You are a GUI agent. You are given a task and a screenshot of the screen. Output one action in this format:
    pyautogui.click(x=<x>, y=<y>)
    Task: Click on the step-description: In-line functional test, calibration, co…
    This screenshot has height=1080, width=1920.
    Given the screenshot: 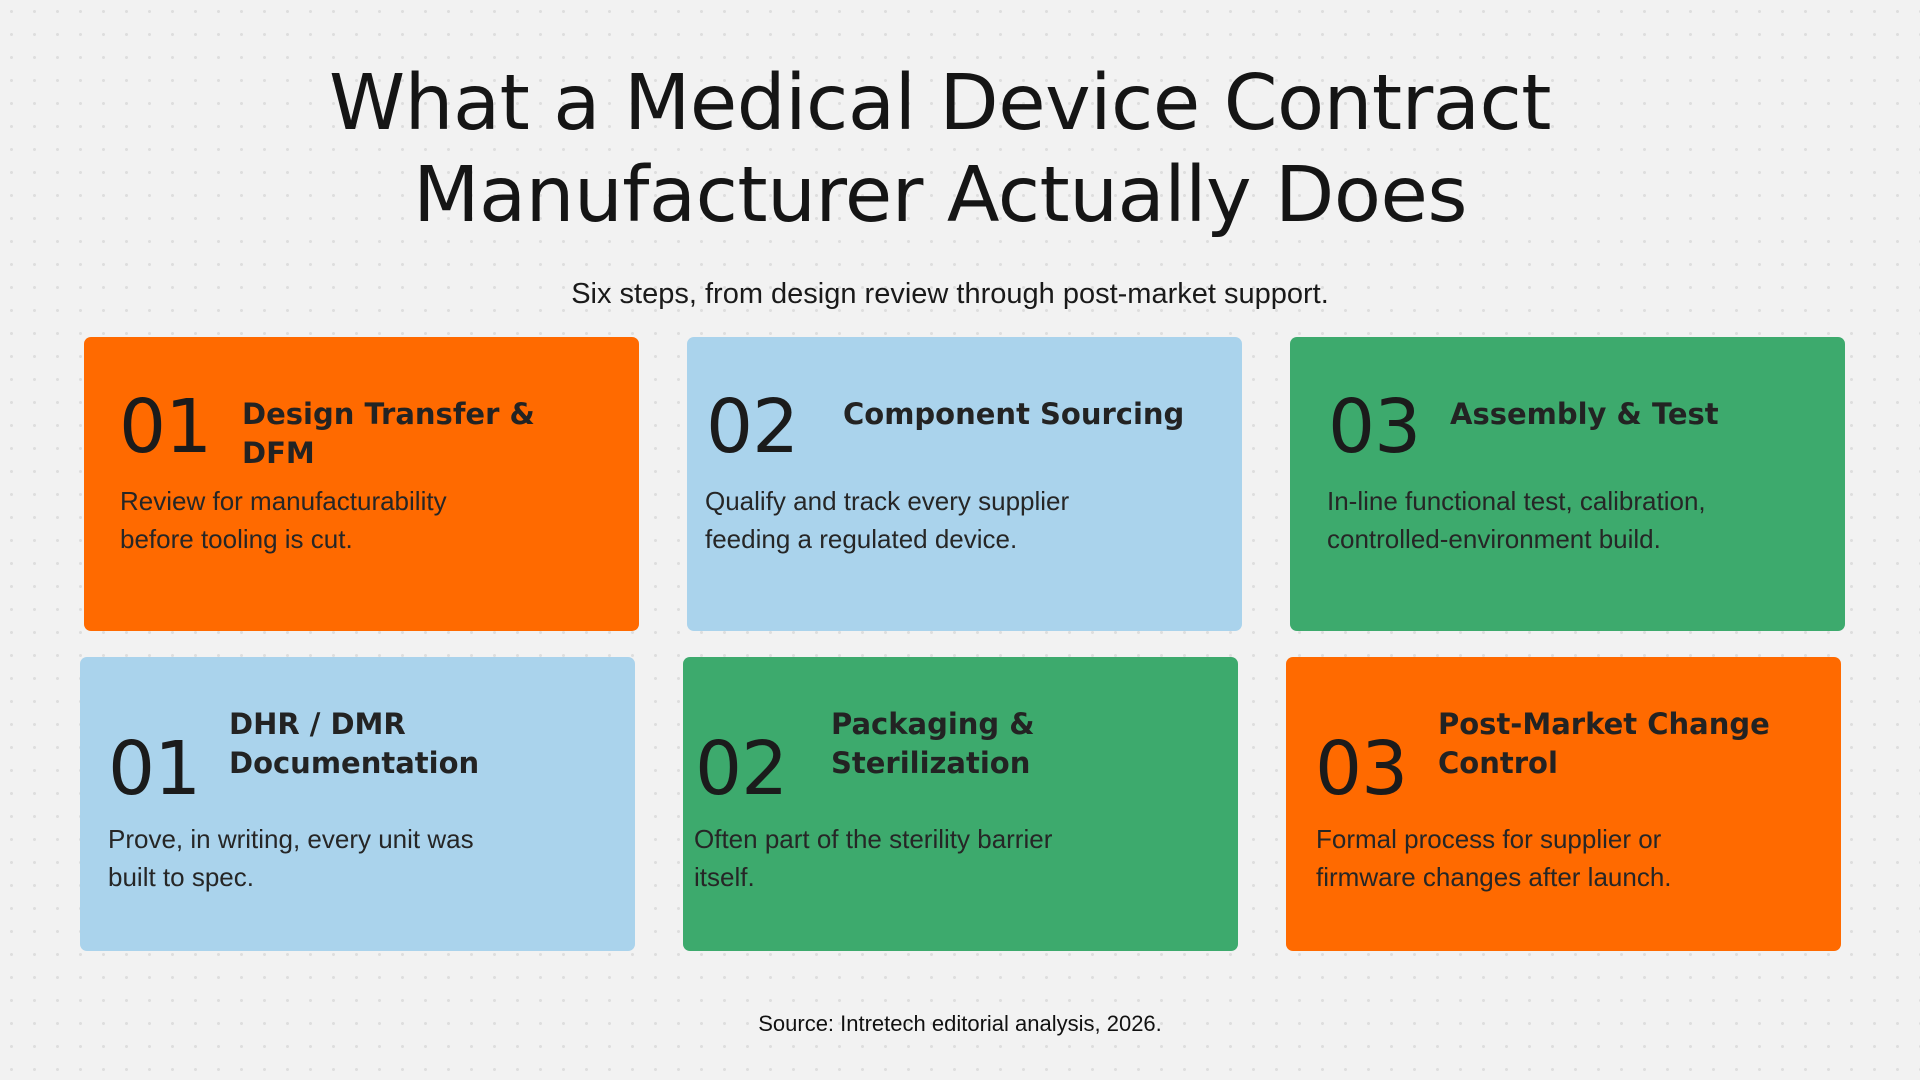 What is the action you would take?
    pyautogui.click(x=1516, y=520)
    